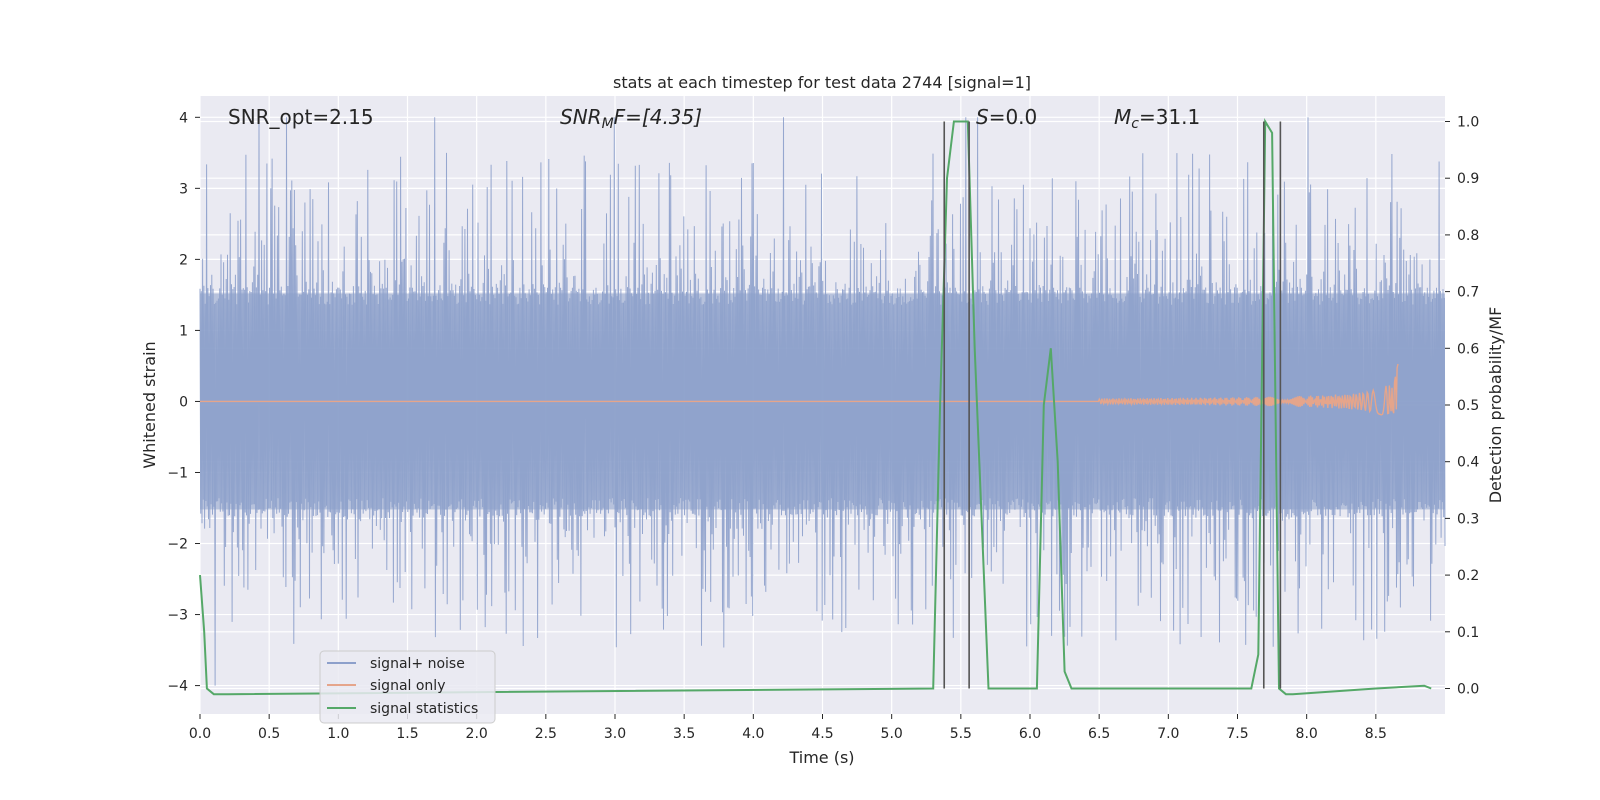 Image resolution: width=1600 pixels, height=800 pixels. I want to click on annotation-mc-rest: =31.1, so click(1169, 117).